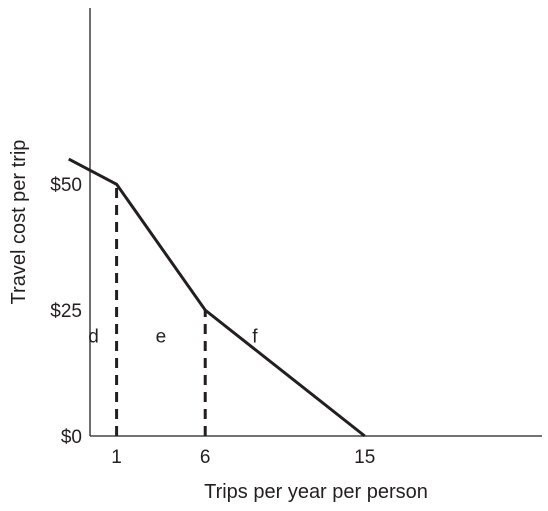  I want to click on y-tick-label-0: $0, so click(71, 437).